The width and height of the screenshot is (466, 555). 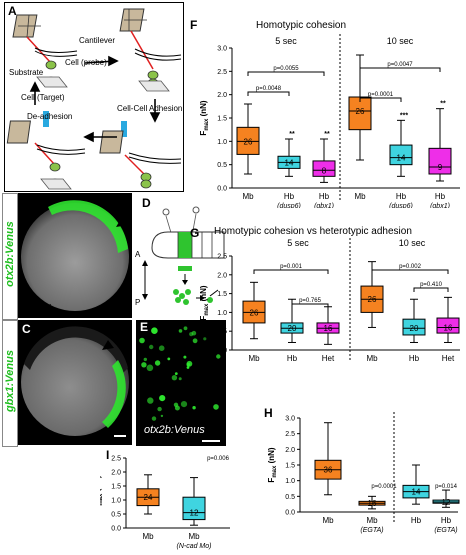 What do you see at coordinates (49, 116) in the screenshot?
I see `label-deadhesion: De-adhesion` at bounding box center [49, 116].